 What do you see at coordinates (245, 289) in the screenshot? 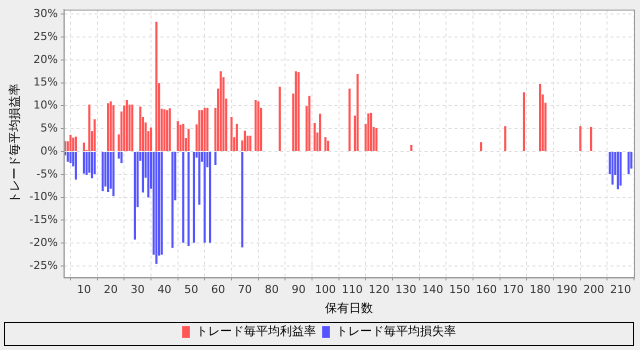
I see `x-tick-label: 70` at bounding box center [245, 289].